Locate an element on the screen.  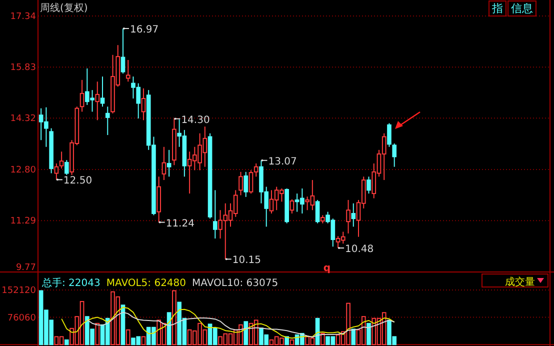
annotation: 12.50 is located at coordinates (77, 181).